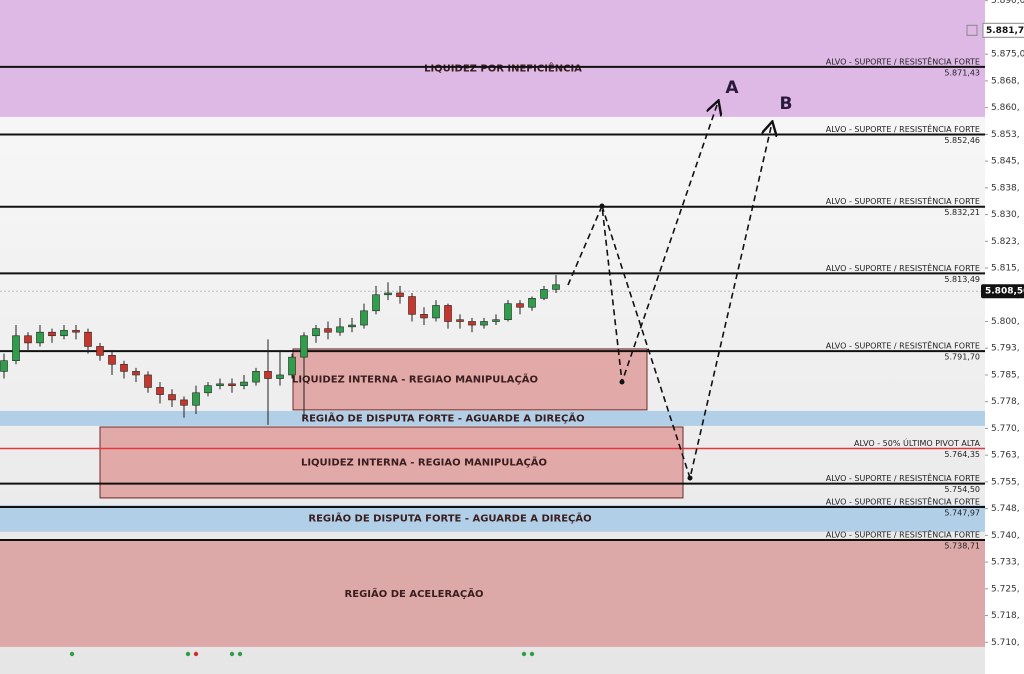 The height and width of the screenshot is (674, 1024). Describe the element at coordinates (1005, 188) in the screenshot. I see `y-tick-label: 5.838,` at that location.